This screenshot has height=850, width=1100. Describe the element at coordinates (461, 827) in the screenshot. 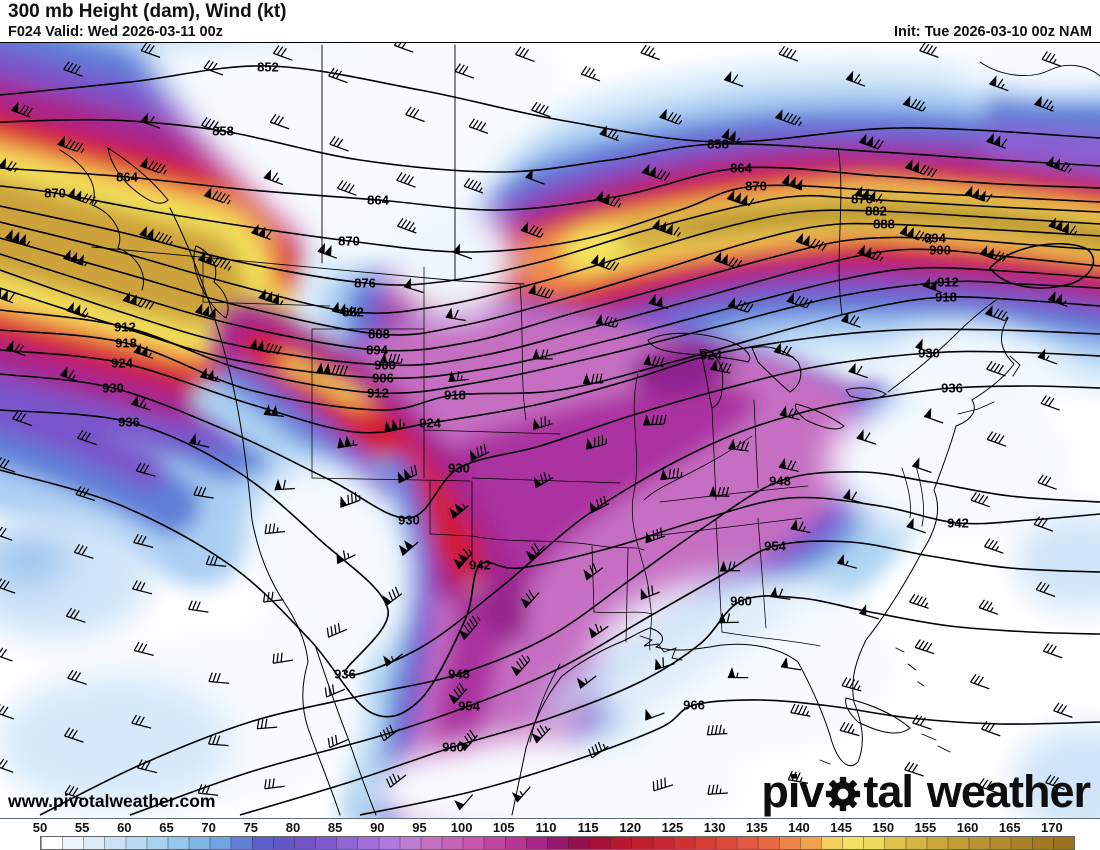

I see `colorbar-tick: 100` at that location.